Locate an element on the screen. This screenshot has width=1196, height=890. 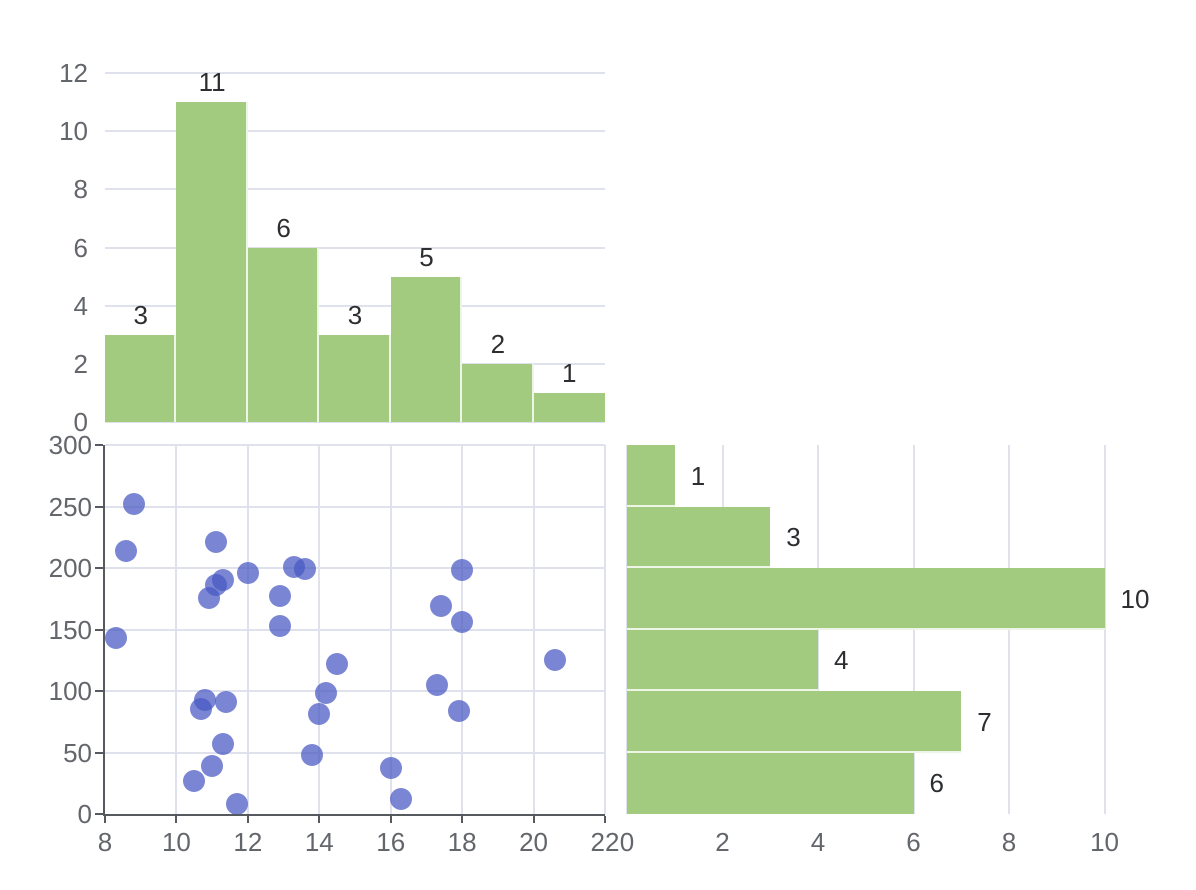
scatter-y-tick-label: 50 is located at coordinates (77, 752).